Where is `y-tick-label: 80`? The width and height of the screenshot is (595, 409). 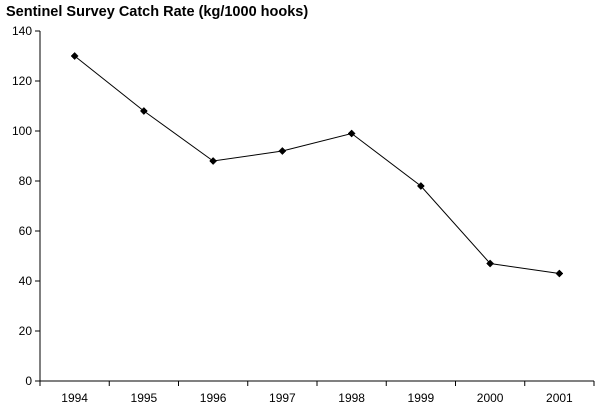
y-tick-label: 80 is located at coordinates (26, 181).